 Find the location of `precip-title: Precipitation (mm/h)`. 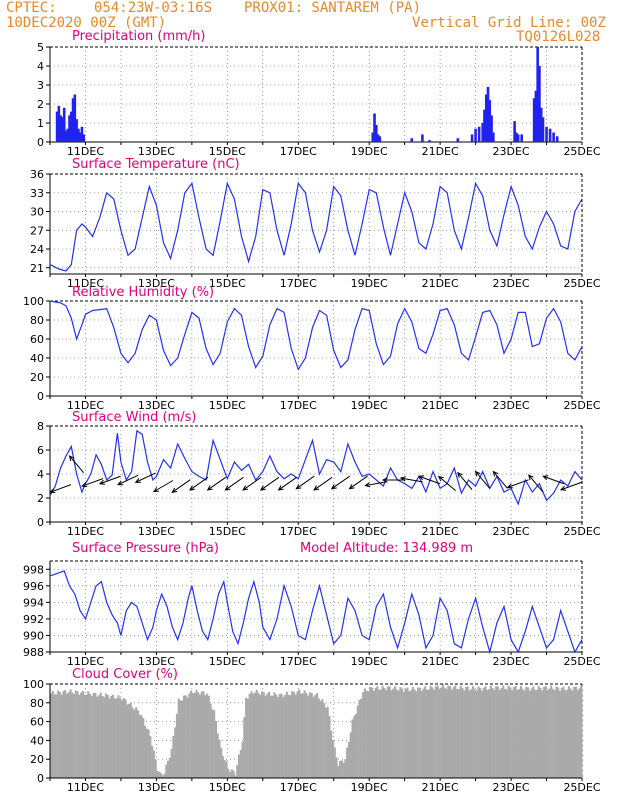

precip-title: Precipitation (mm/h) is located at coordinates (138, 36).